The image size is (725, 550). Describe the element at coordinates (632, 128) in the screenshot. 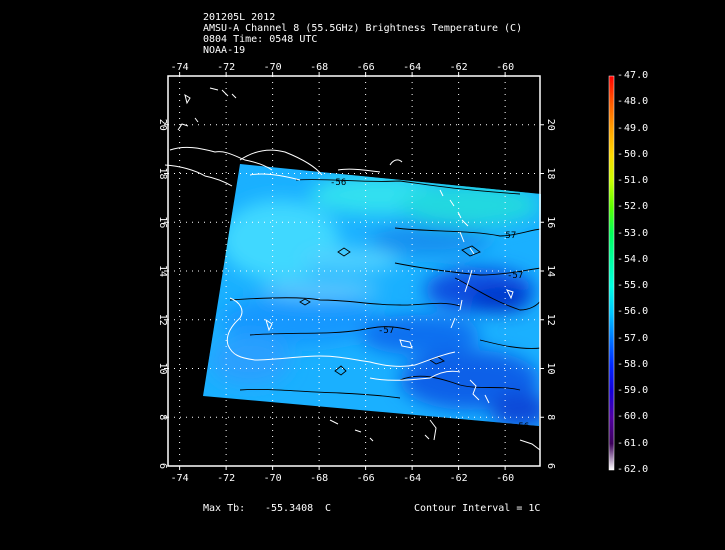

I see `colorbar-label: 49.0` at that location.